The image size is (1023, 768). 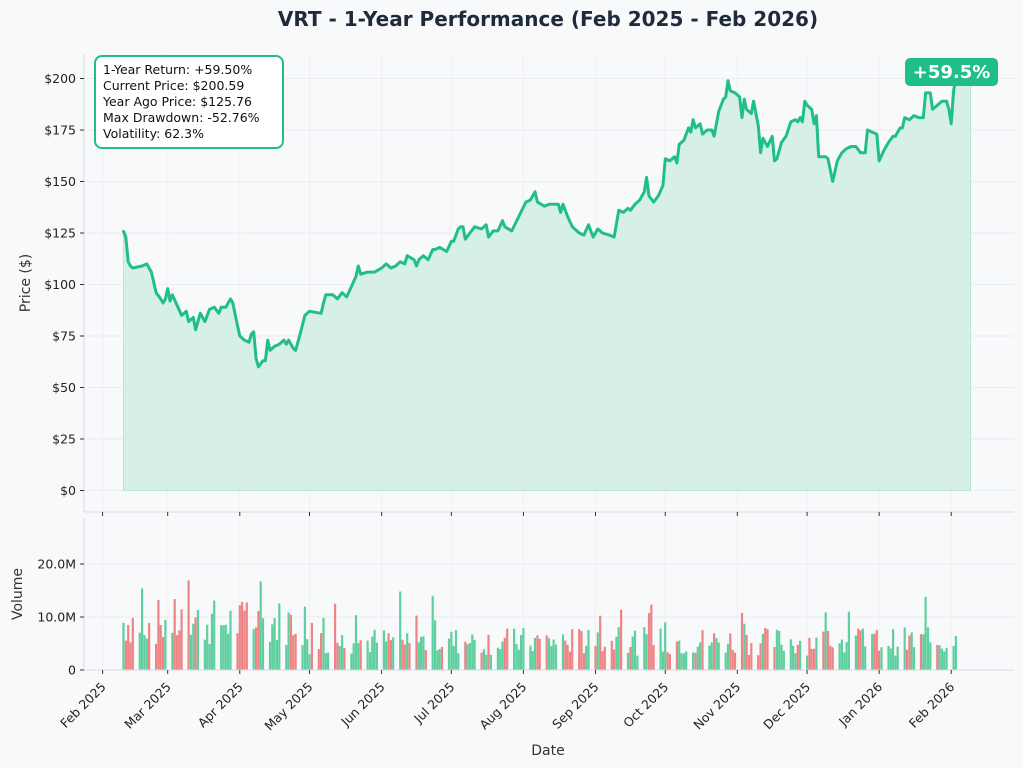 What do you see at coordinates (64, 439) in the screenshot?
I see `price-tick-label: $25` at bounding box center [64, 439].